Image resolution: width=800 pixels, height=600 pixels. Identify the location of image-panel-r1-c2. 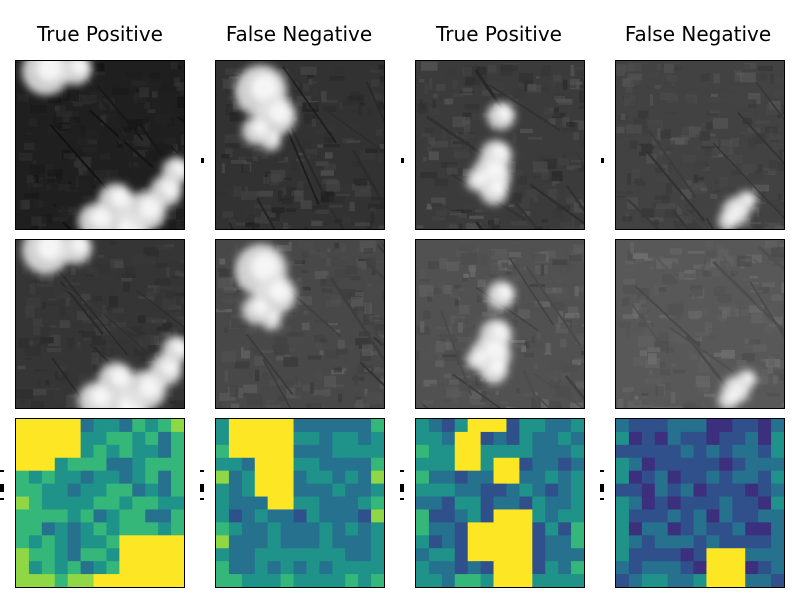
(300, 145).